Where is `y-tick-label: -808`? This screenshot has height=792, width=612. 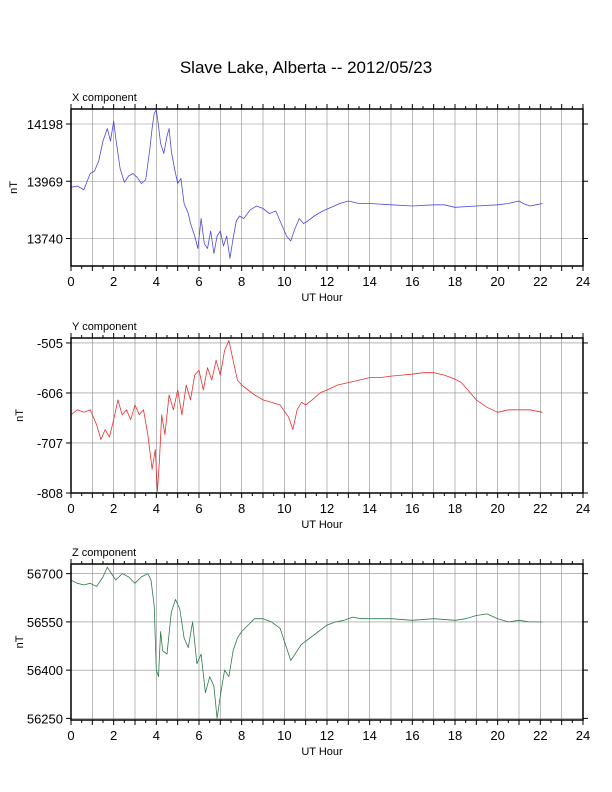
y-tick-label: -808 is located at coordinates (50, 493).